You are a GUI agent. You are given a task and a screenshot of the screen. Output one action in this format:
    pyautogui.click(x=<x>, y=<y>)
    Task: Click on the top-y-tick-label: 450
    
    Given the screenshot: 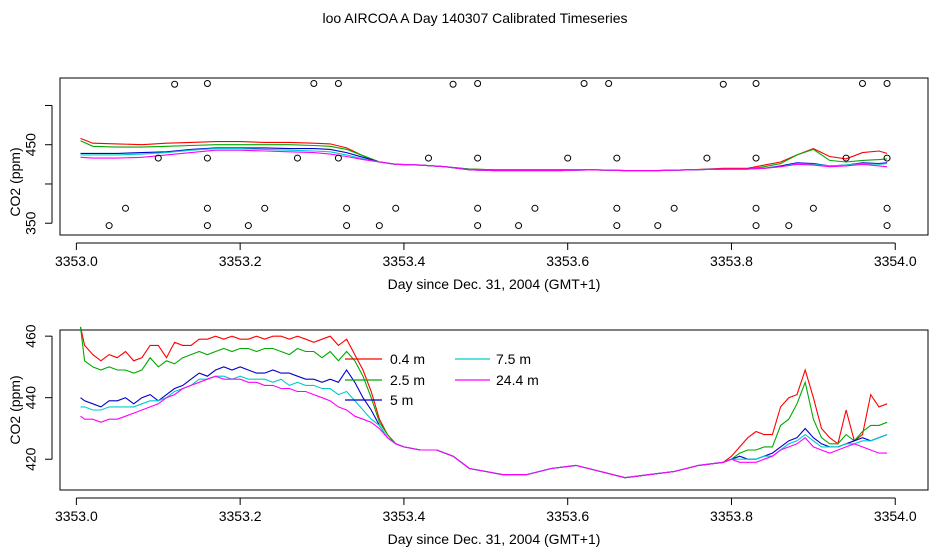 What is the action you would take?
    pyautogui.click(x=31, y=145)
    